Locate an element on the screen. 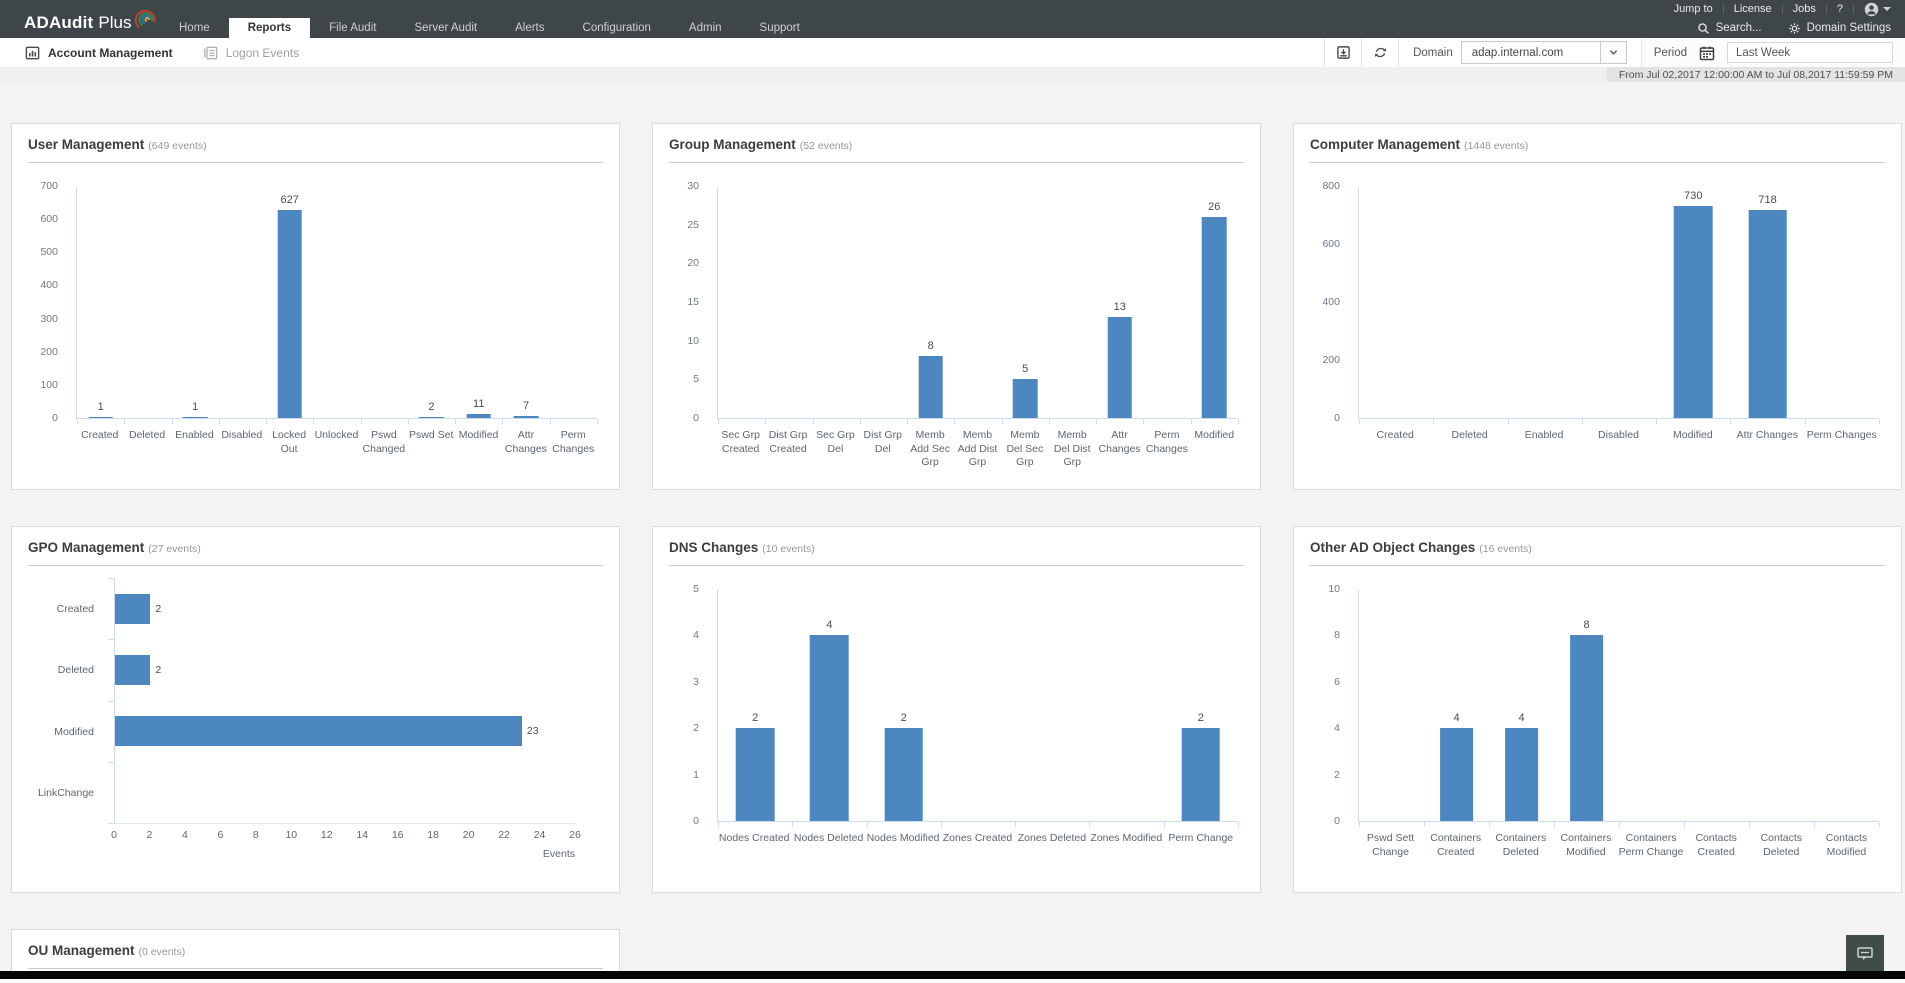 Image resolution: width=1905 pixels, height=983 pixels. period-label: Period is located at coordinates (1670, 52).